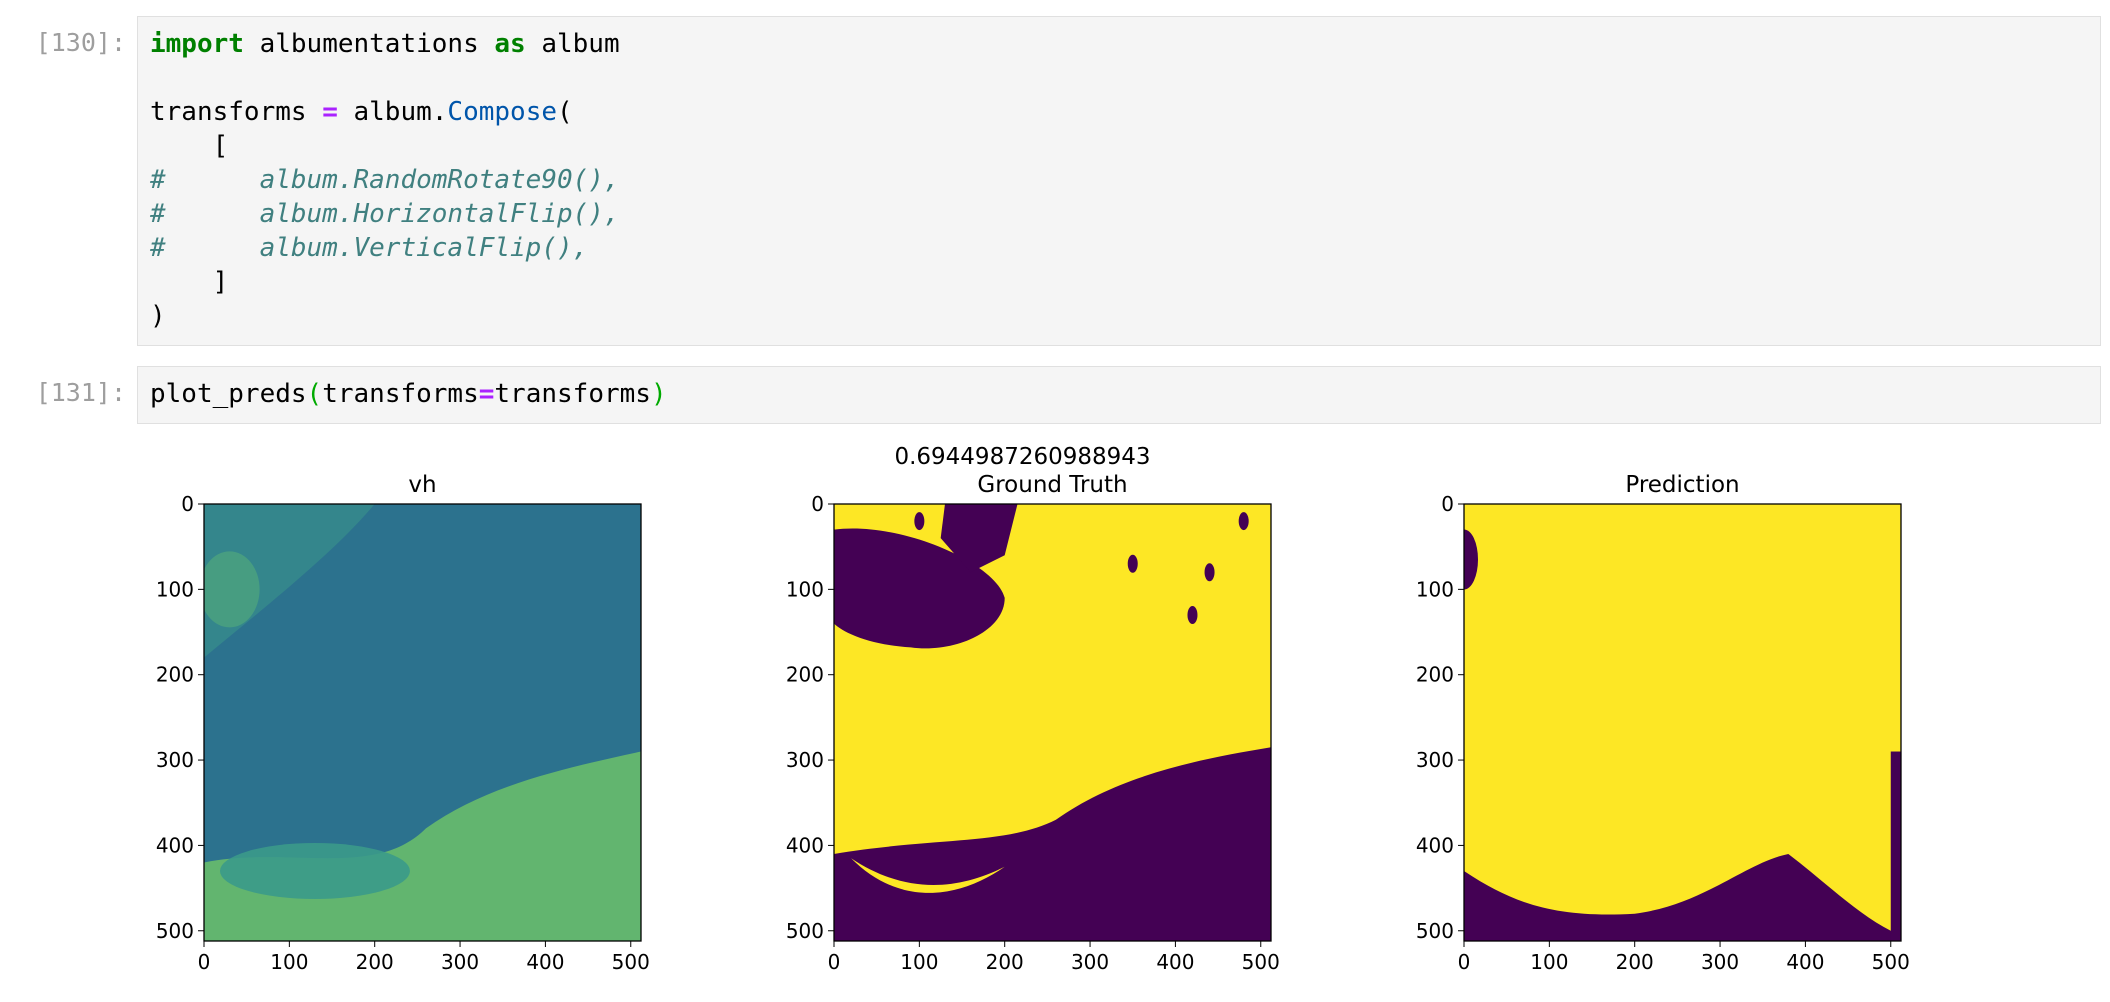 The height and width of the screenshot is (1002, 2110). I want to click on code-line: # album.RandomRotate90(),, so click(385, 180).